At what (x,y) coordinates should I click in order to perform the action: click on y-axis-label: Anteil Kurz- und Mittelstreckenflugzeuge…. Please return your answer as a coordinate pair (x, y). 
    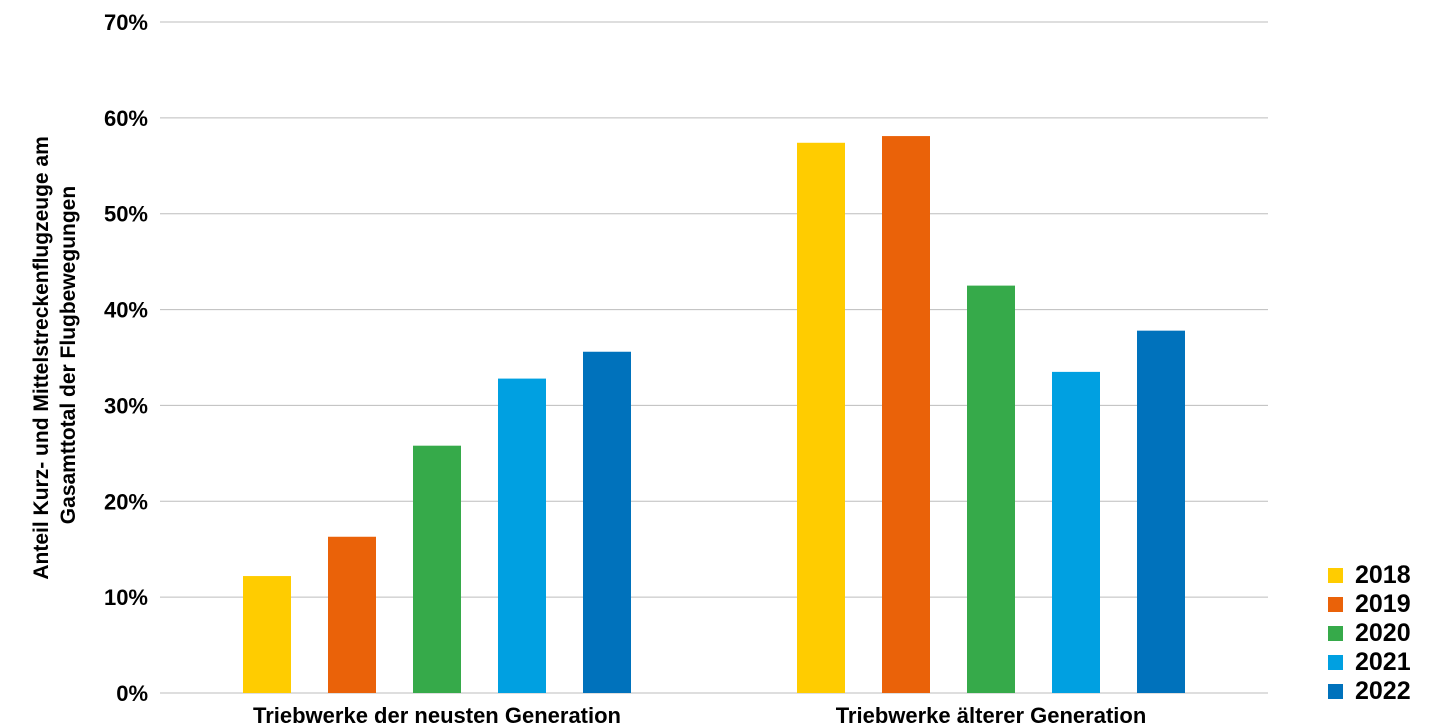
    Looking at the image, I should click on (55, 354).